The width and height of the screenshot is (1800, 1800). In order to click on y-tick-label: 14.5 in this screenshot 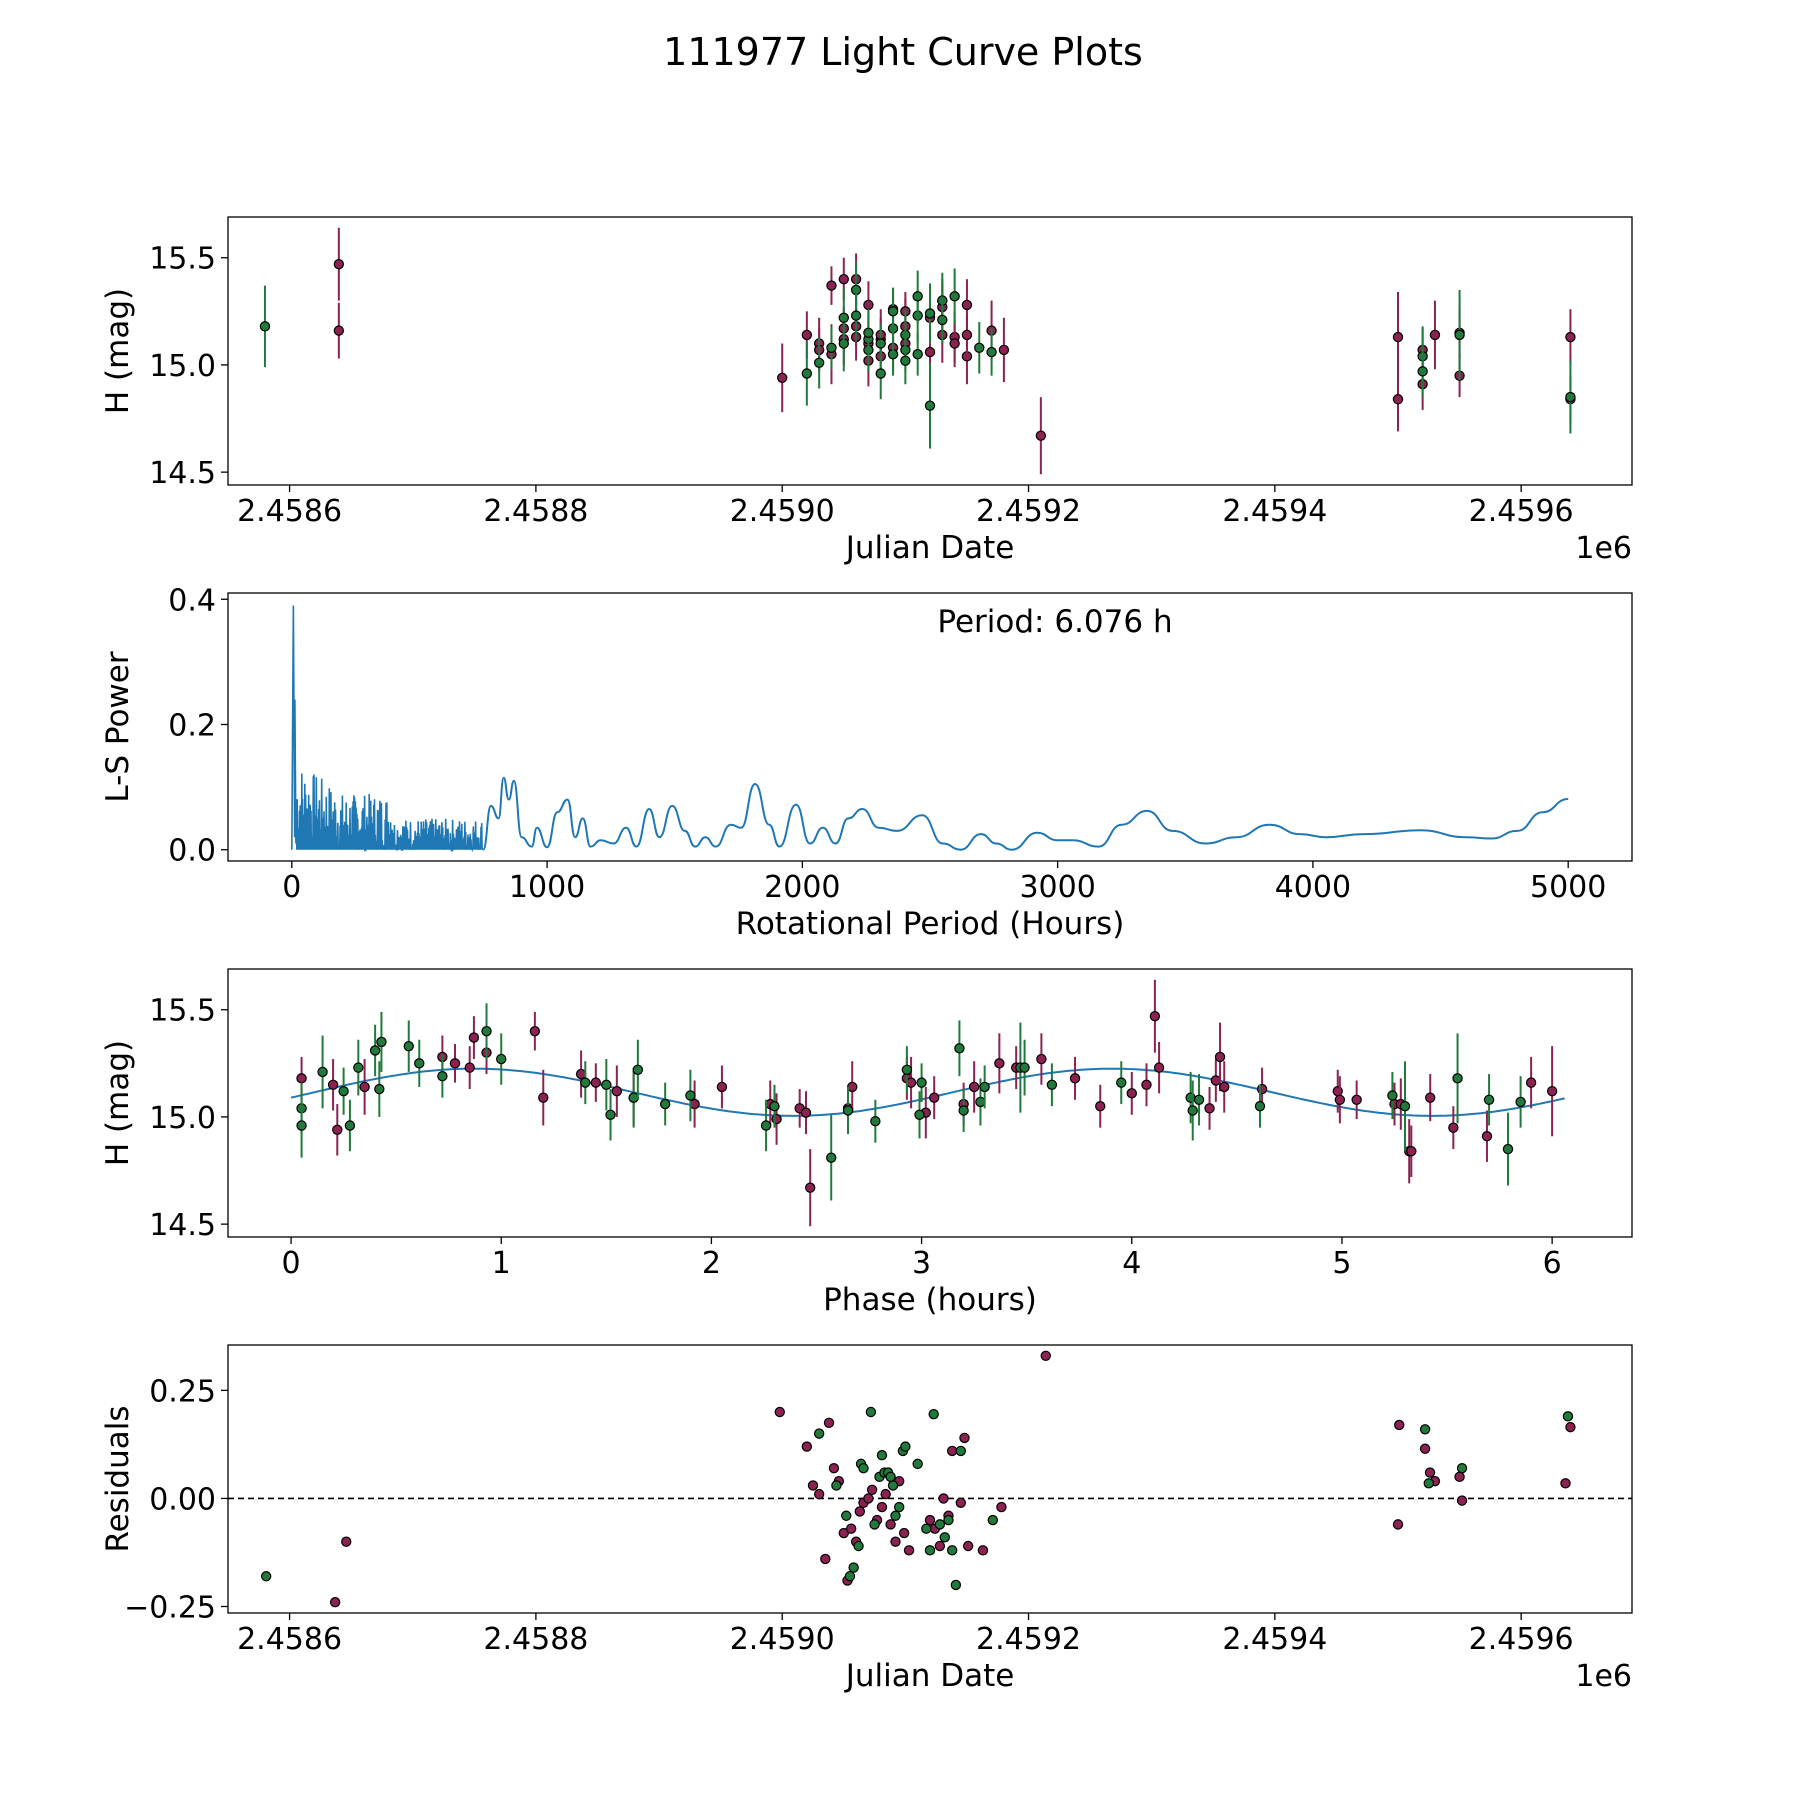, I will do `click(182, 1225)`.